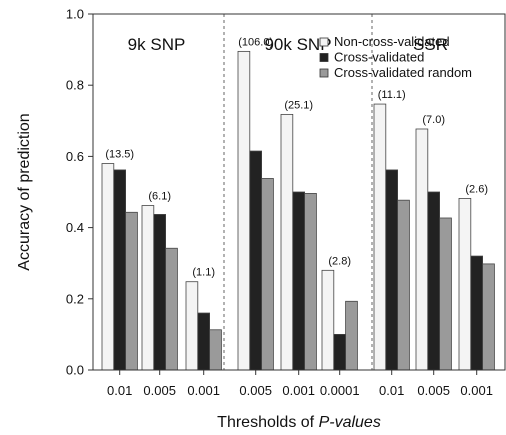 The image size is (506, 435). I want to click on y-tick-label: 0.2, so click(75, 298).